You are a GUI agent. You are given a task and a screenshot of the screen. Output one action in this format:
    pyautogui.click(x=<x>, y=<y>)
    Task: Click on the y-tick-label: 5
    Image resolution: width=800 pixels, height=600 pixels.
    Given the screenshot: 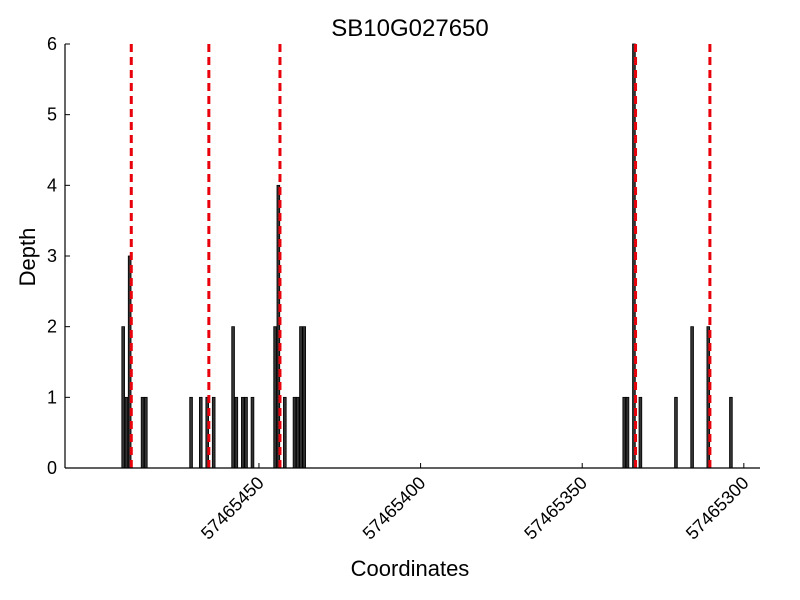 What is the action you would take?
    pyautogui.click(x=52, y=115)
    